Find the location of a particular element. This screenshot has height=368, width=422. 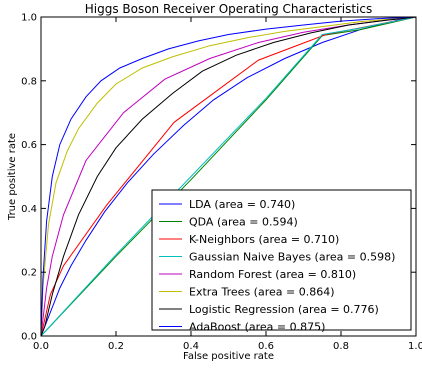

legend-label-4: Random Forest (area = 0.810) is located at coordinates (272, 274).